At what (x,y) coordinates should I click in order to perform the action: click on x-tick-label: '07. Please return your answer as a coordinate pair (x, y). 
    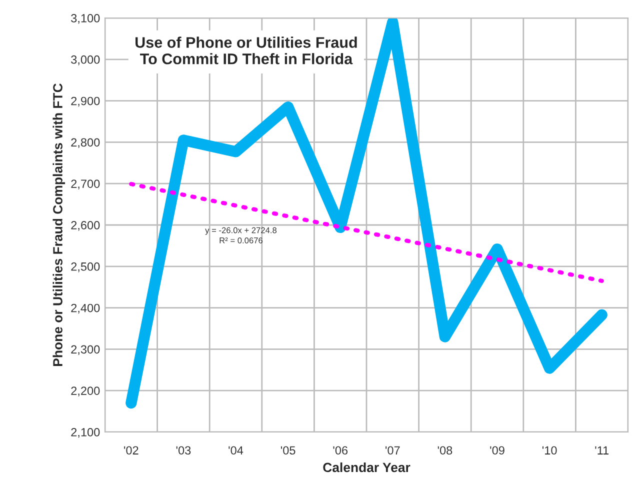
    Looking at the image, I should click on (393, 450).